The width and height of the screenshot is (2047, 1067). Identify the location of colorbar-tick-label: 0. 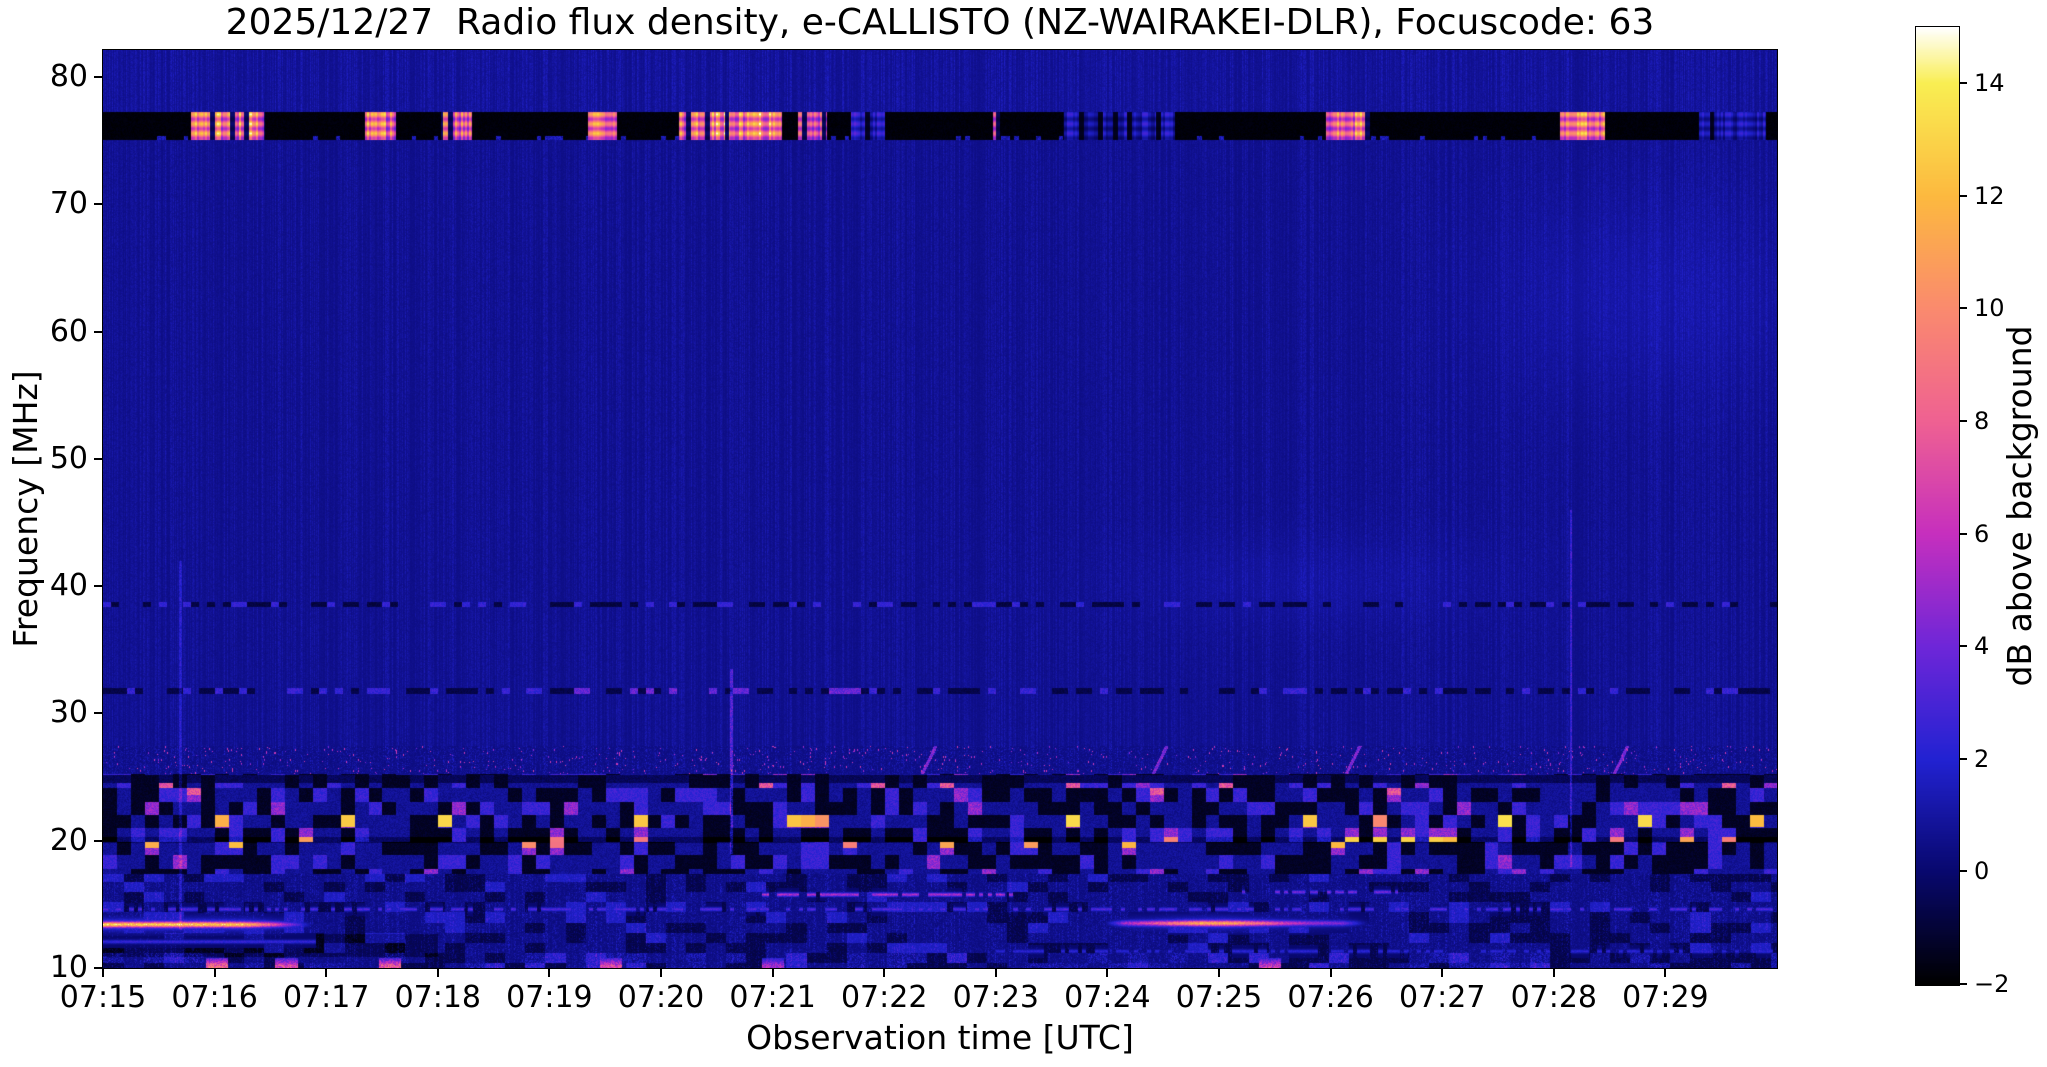
(1982, 871).